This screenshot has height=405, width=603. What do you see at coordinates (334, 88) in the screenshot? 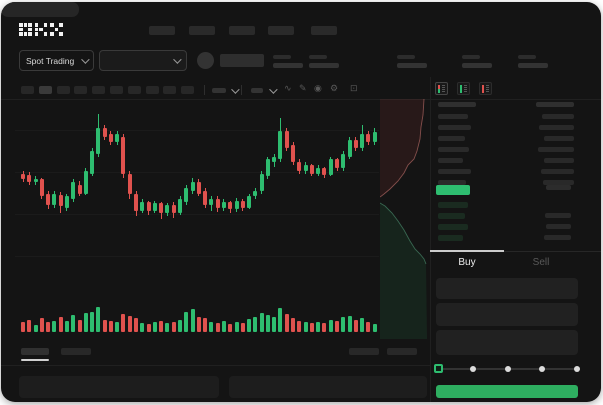
I see `settings-icon: ⚙` at bounding box center [334, 88].